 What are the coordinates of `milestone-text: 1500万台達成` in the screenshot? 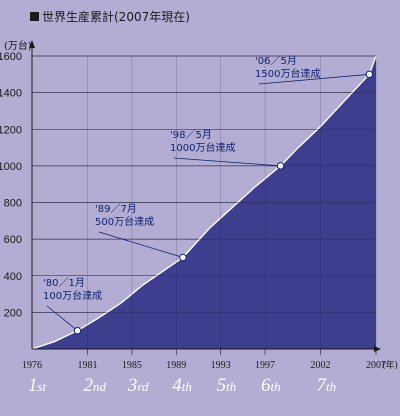 It's located at (287, 73).